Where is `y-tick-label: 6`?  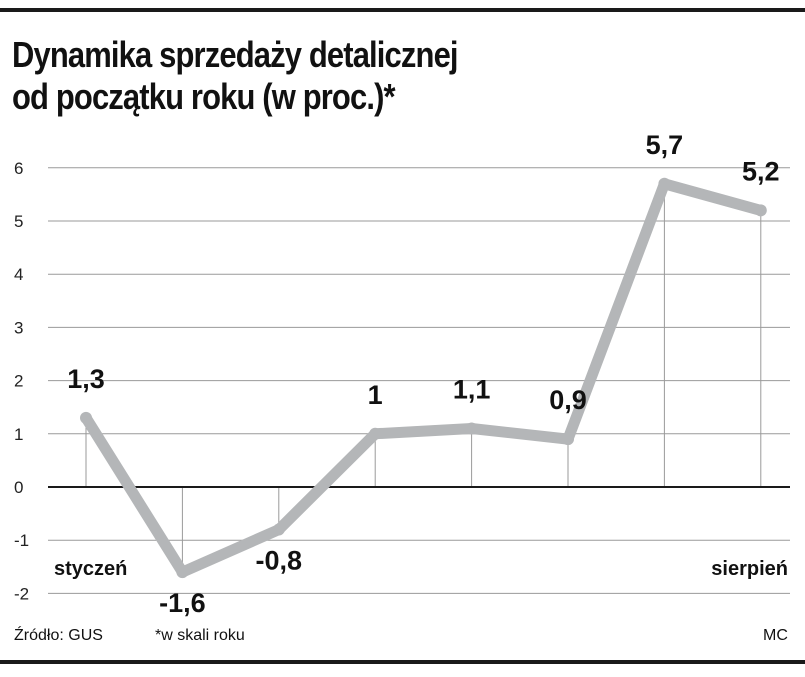
y-tick-label: 6 is located at coordinates (18, 168).